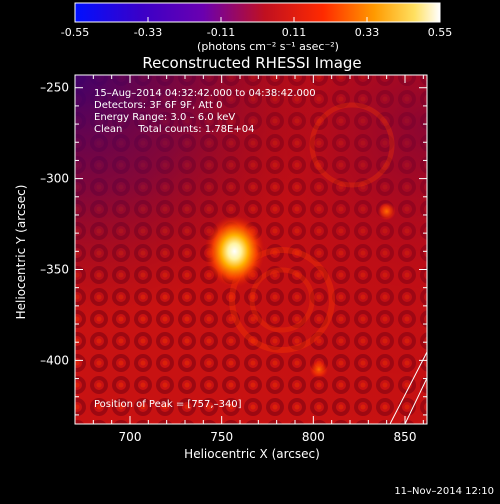 This screenshot has height=504, width=500. What do you see at coordinates (234, 251) in the screenshot?
I see `peak-source` at bounding box center [234, 251].